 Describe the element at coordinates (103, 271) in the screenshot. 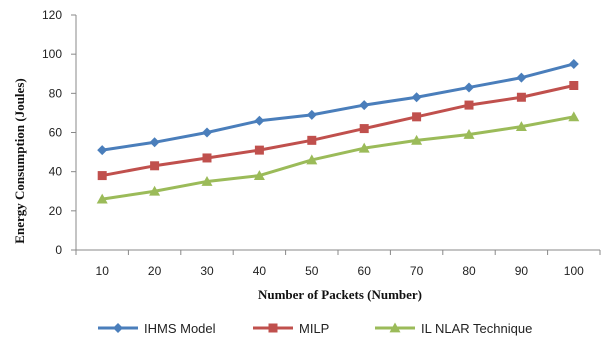

I see `x-tick-label: 10` at that location.